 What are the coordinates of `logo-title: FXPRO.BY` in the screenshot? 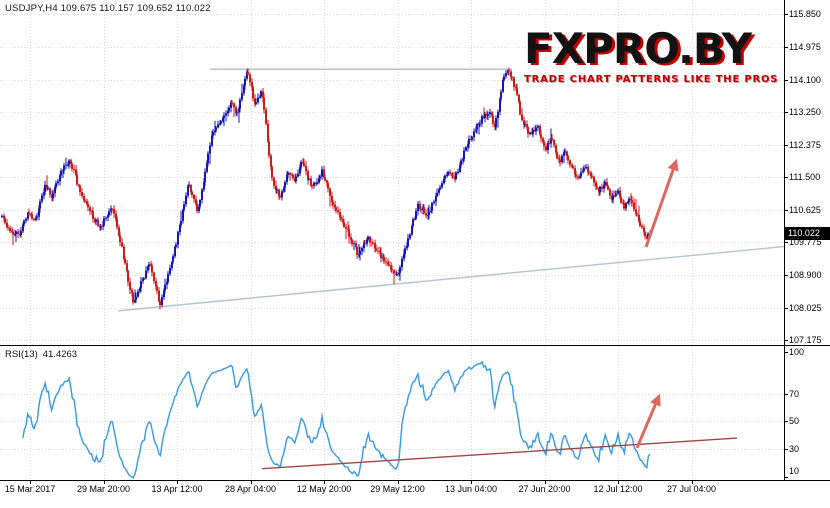 It's located at (638, 48).